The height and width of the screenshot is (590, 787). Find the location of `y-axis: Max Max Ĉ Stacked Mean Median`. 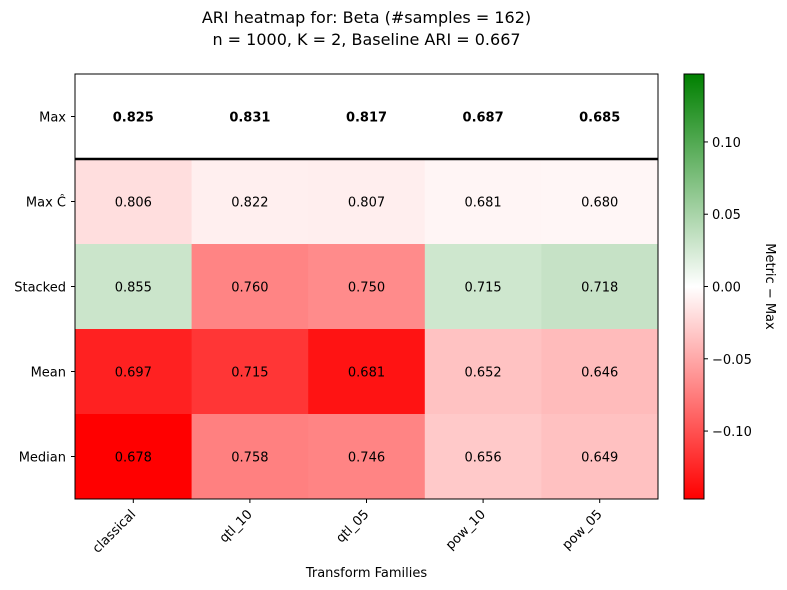

y-axis: Max Max Ĉ Stacked Mean Median is located at coordinates (44, 288).